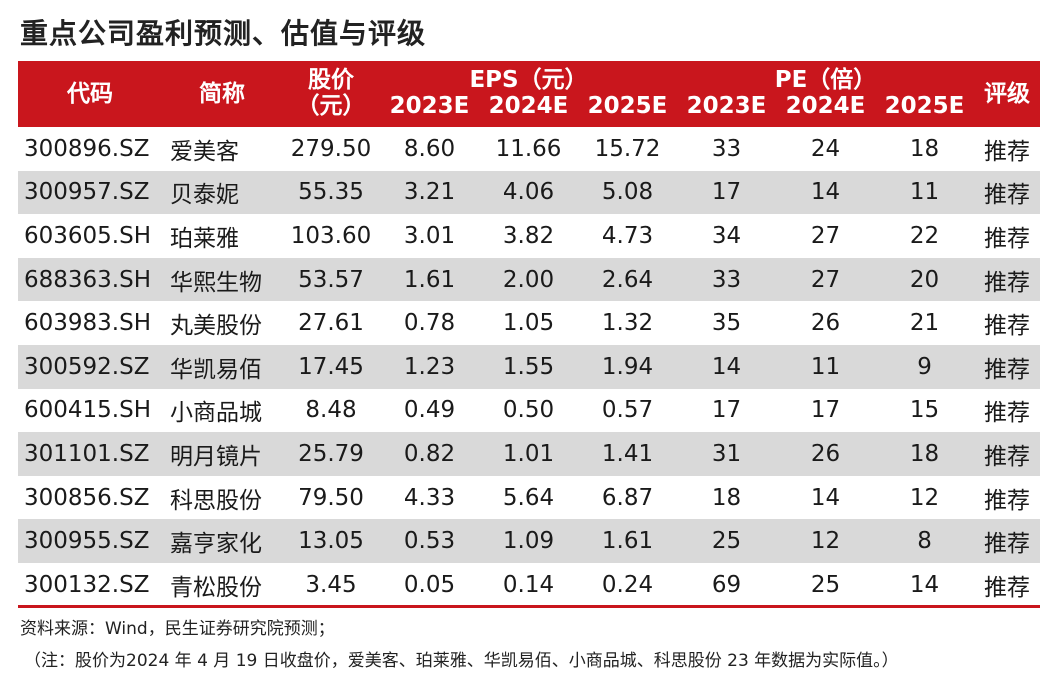  What do you see at coordinates (628, 236) in the screenshot?
I see `cell-eps-2025: 4.73` at bounding box center [628, 236].